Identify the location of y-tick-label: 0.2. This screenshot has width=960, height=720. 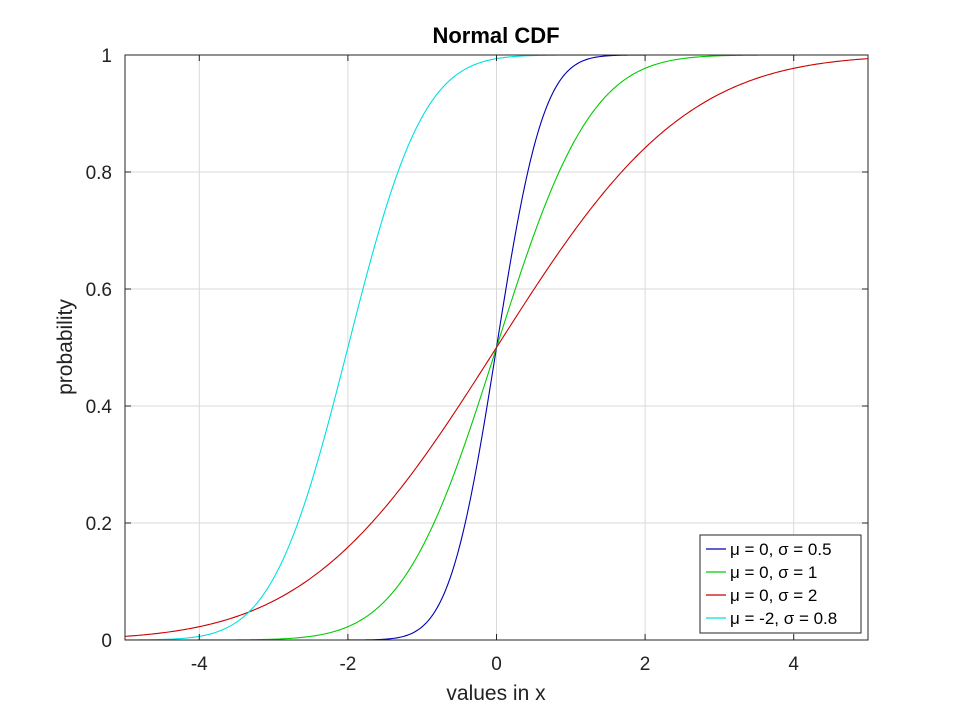
(99, 524).